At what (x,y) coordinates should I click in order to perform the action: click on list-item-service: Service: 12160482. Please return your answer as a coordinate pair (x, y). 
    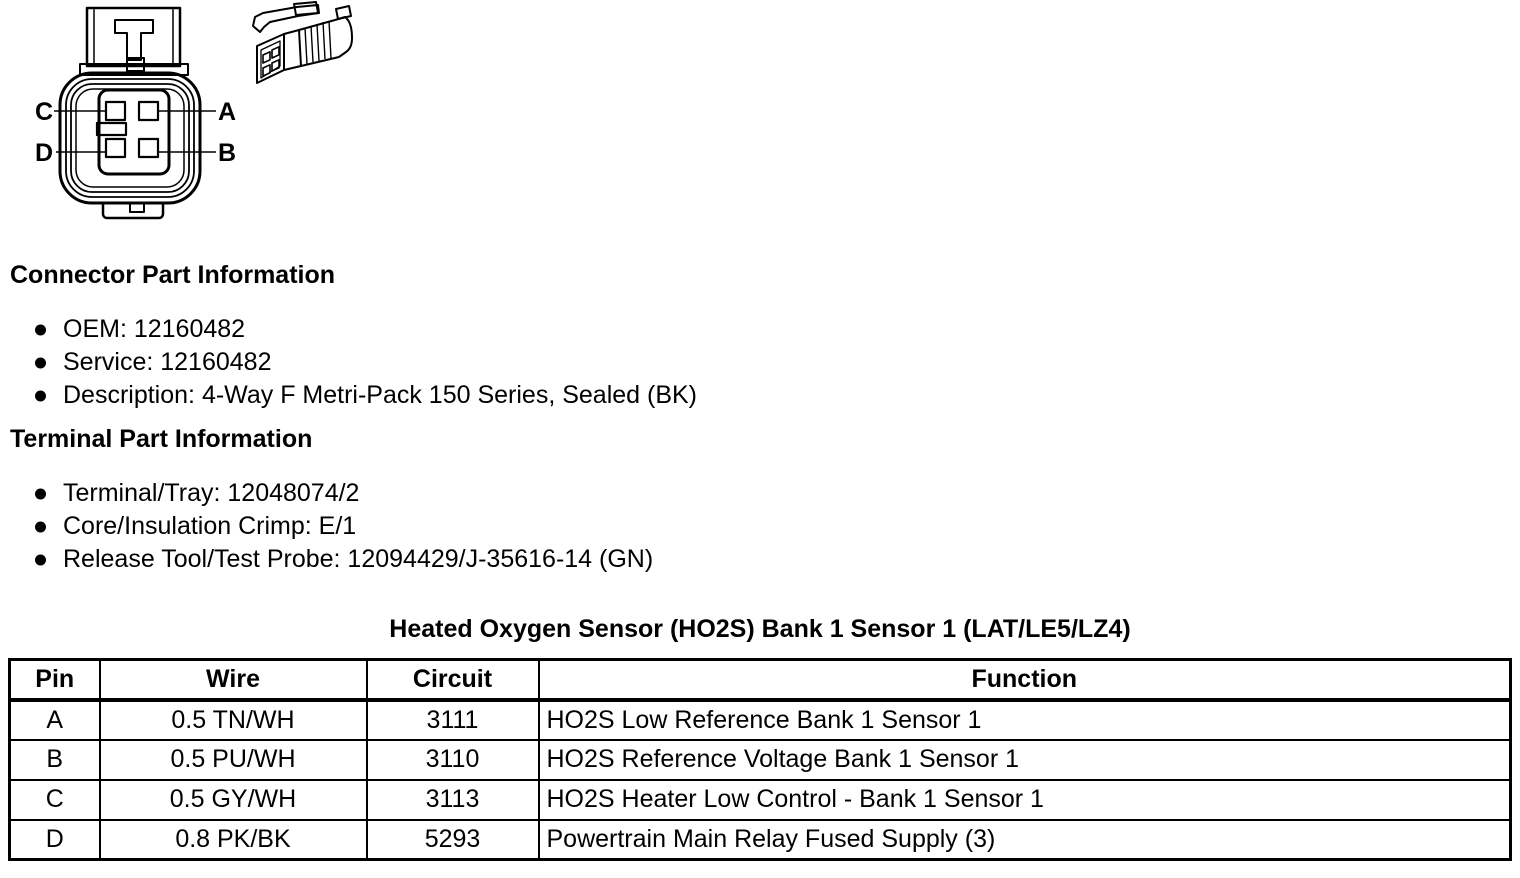
    Looking at the image, I should click on (365, 362).